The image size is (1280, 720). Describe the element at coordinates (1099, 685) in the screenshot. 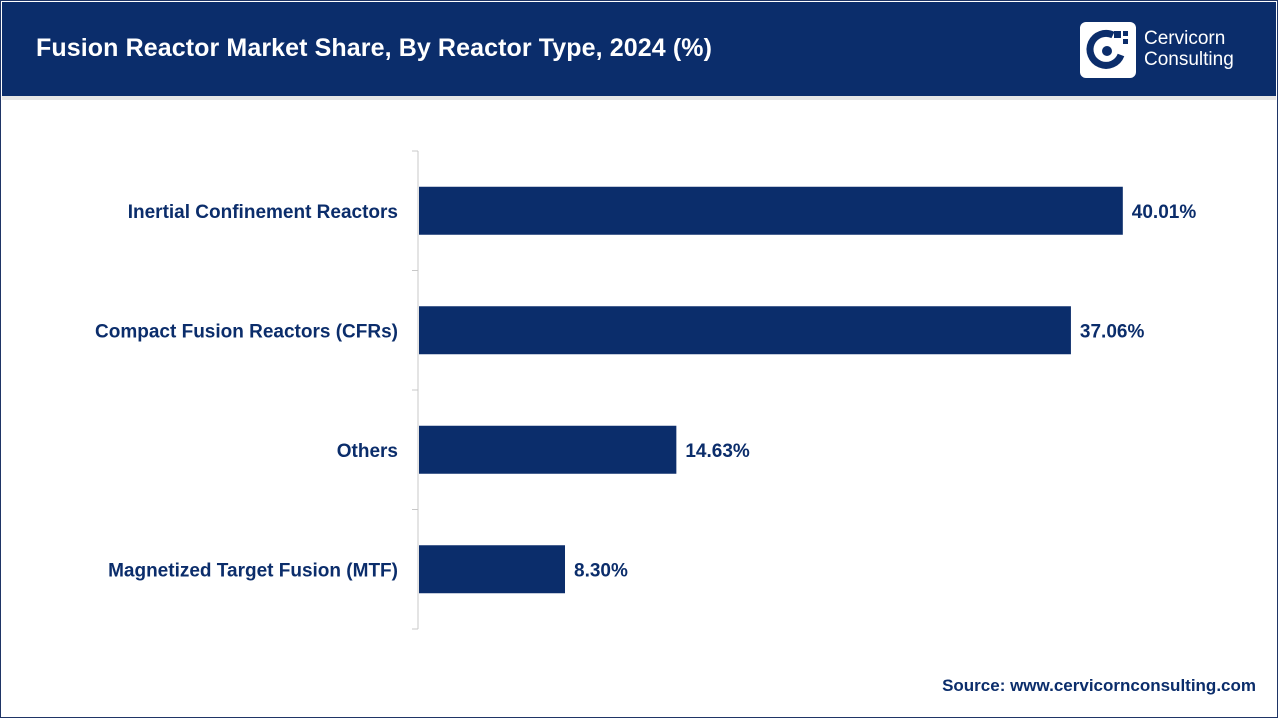

I see `source-note: Source: www.cervicornconsulting.com` at that location.